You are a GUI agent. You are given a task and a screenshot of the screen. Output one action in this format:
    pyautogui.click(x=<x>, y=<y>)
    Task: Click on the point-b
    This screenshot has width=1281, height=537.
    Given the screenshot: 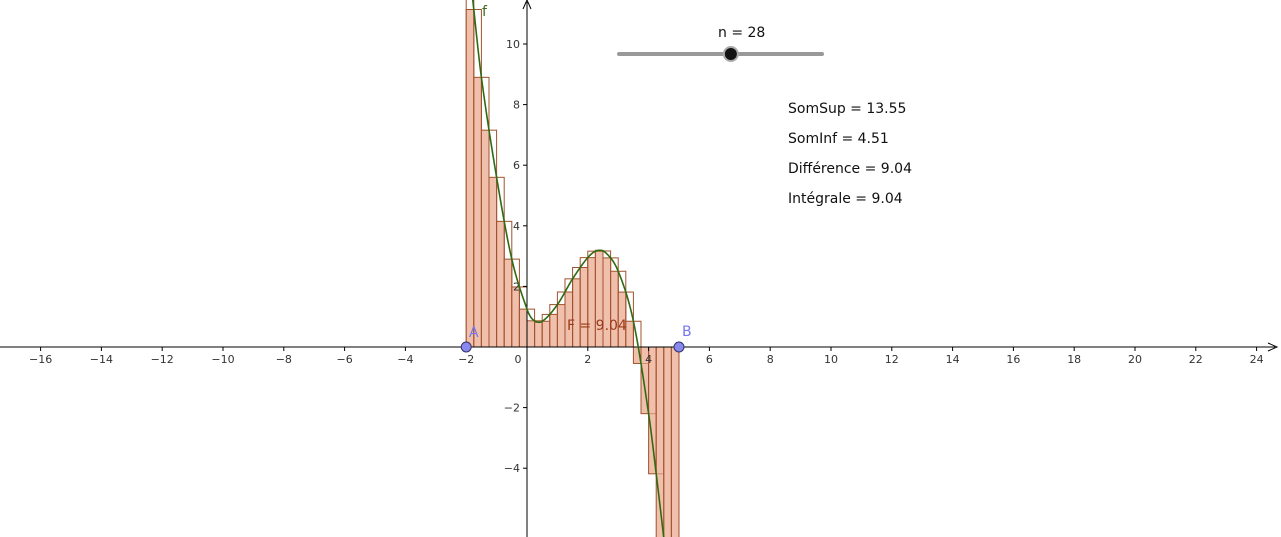 What is the action you would take?
    pyautogui.click(x=679, y=347)
    